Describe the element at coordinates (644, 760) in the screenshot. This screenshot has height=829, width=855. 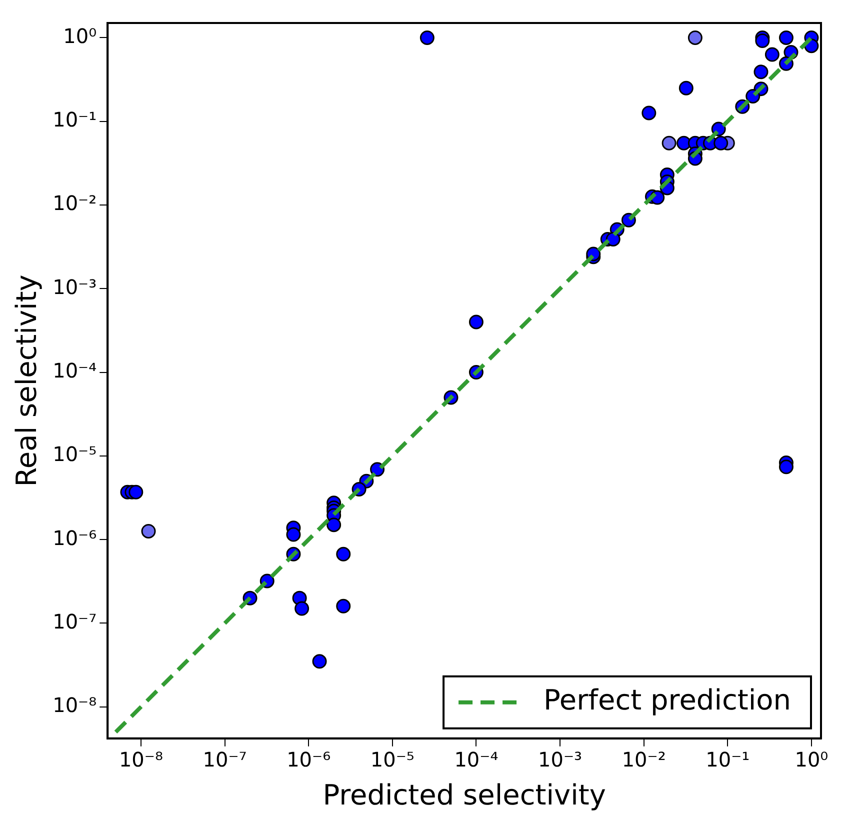
I see `x-tick-label: 10⁻²` at that location.